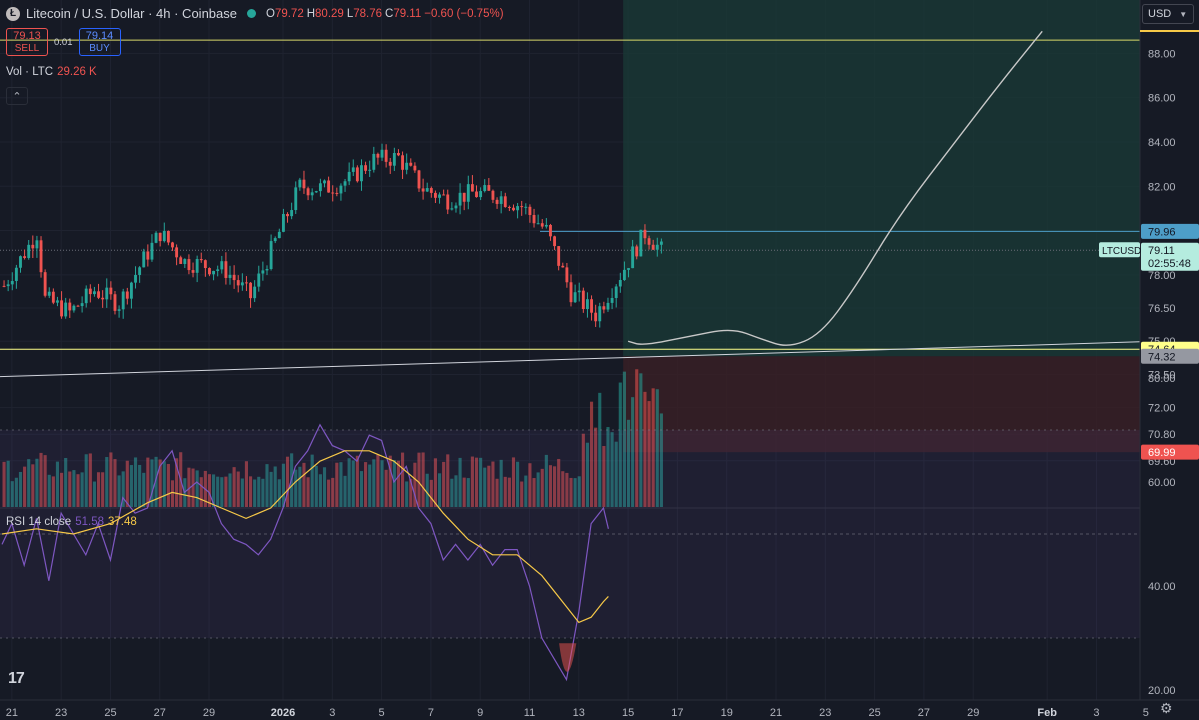 This screenshot has height=720, width=1199. I want to click on sell-button: 79.13 SELL, so click(27, 42).